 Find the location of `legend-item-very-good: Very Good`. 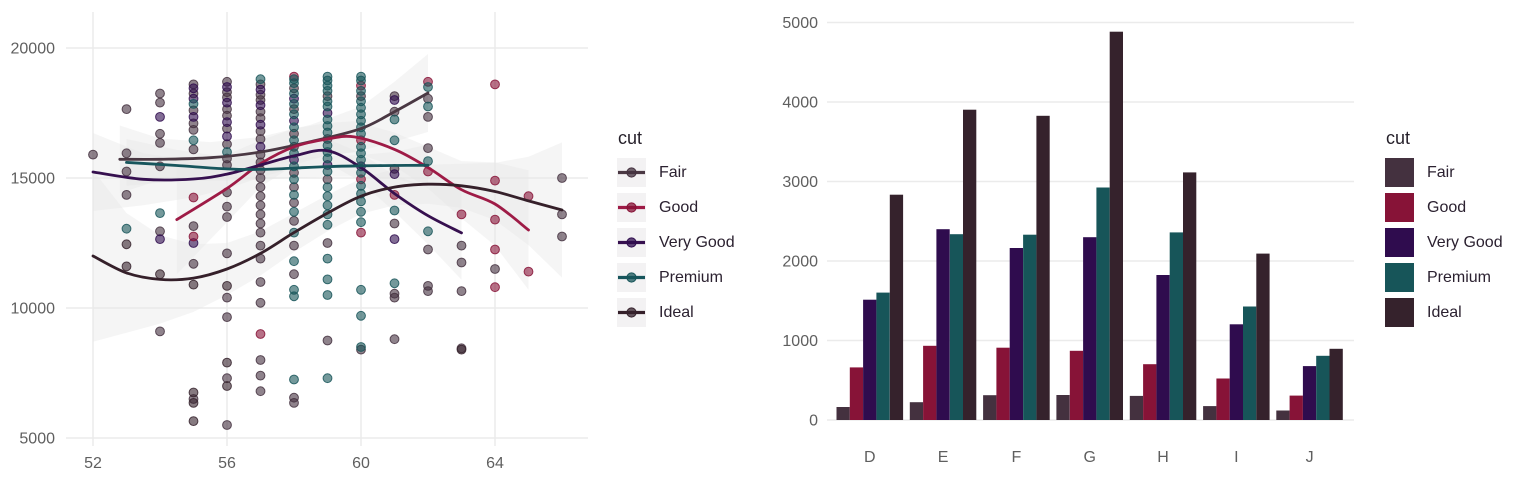

legend-item-very-good: Very Good is located at coordinates (1444, 242).